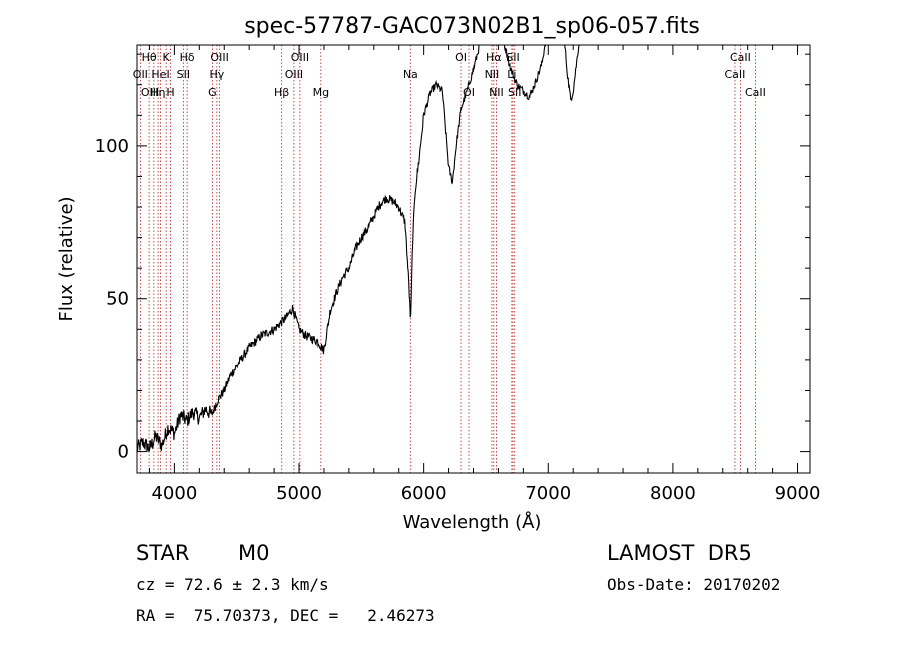 This screenshot has height=649, width=900. Describe the element at coordinates (112, 2) in the screenshot. I see `y-tick-label: 150` at that location.